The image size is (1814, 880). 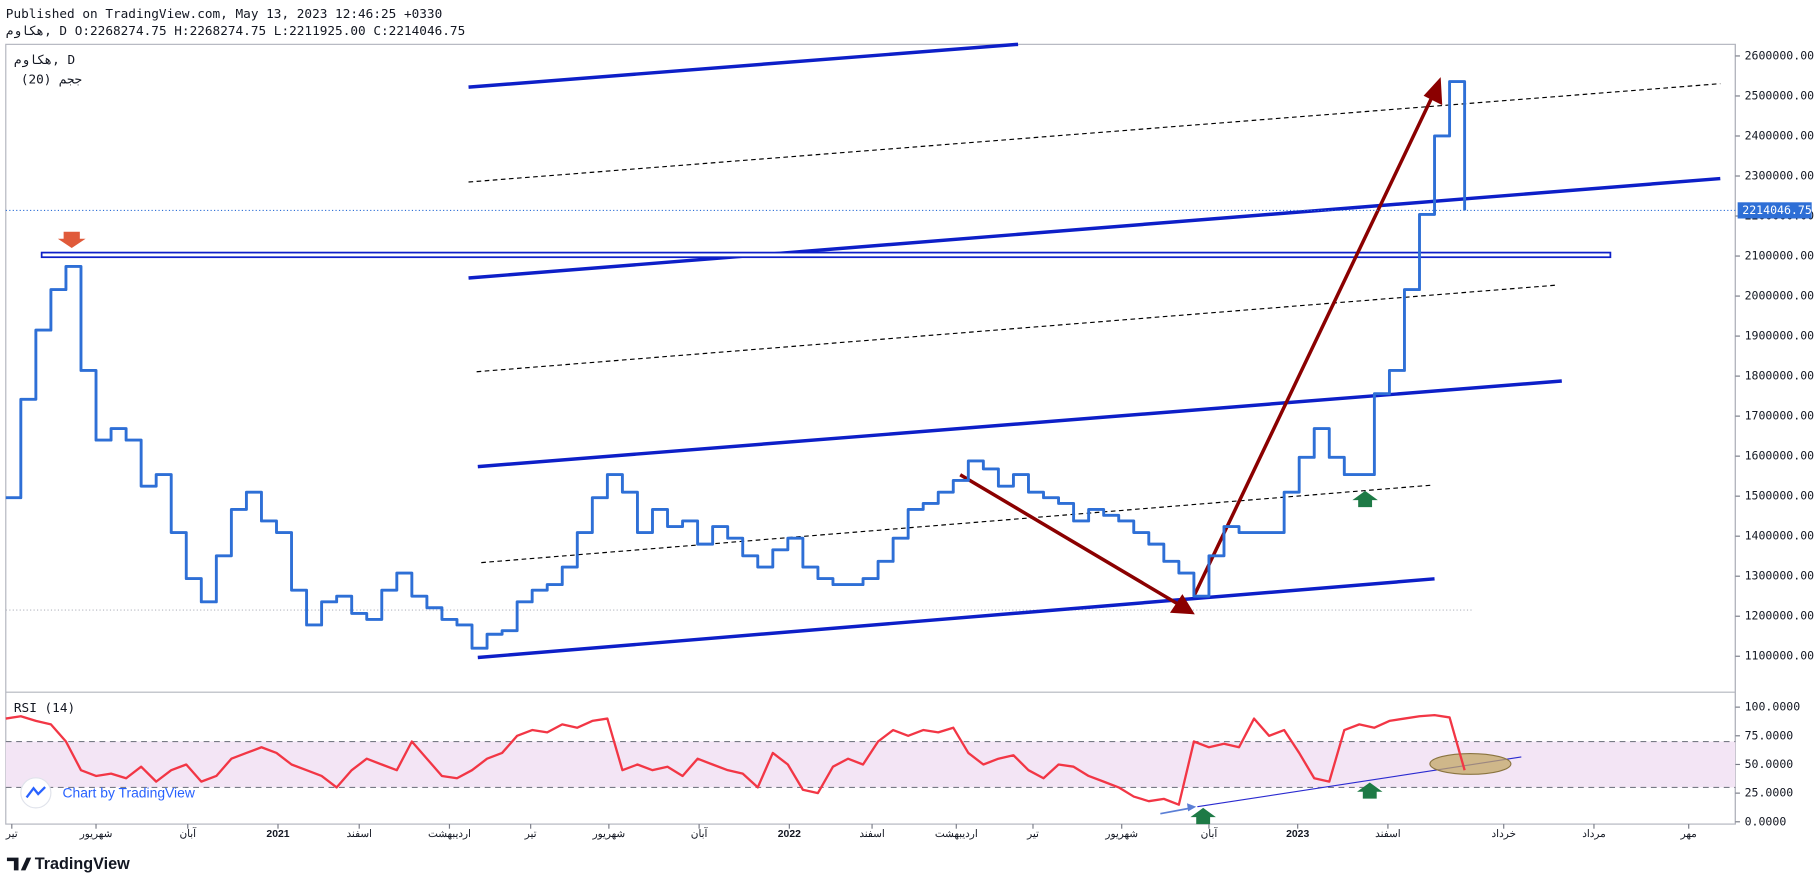 I want to click on y-tick-label: 2500000.00, so click(x=1779, y=95).